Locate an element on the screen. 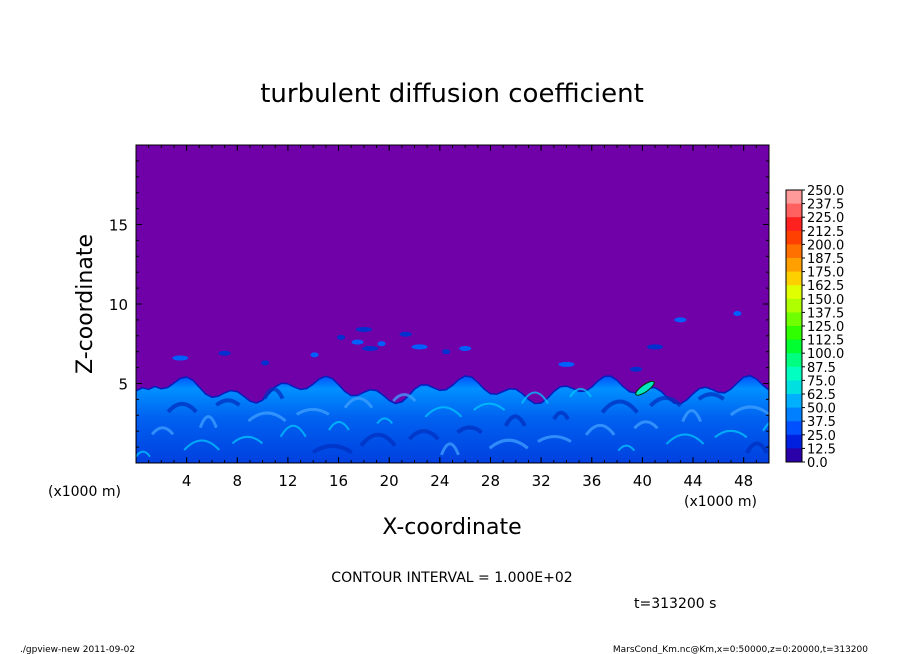 Image resolution: width=904 pixels, height=654 pixels. turbulent-patches is located at coordinates (457, 353).